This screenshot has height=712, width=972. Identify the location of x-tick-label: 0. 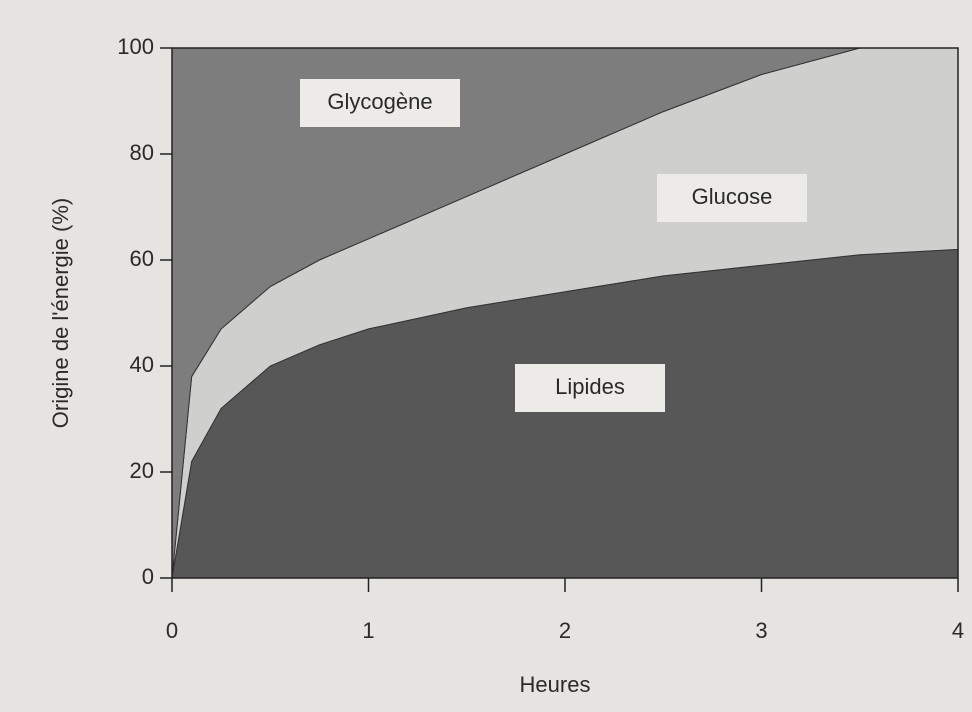
(172, 630).